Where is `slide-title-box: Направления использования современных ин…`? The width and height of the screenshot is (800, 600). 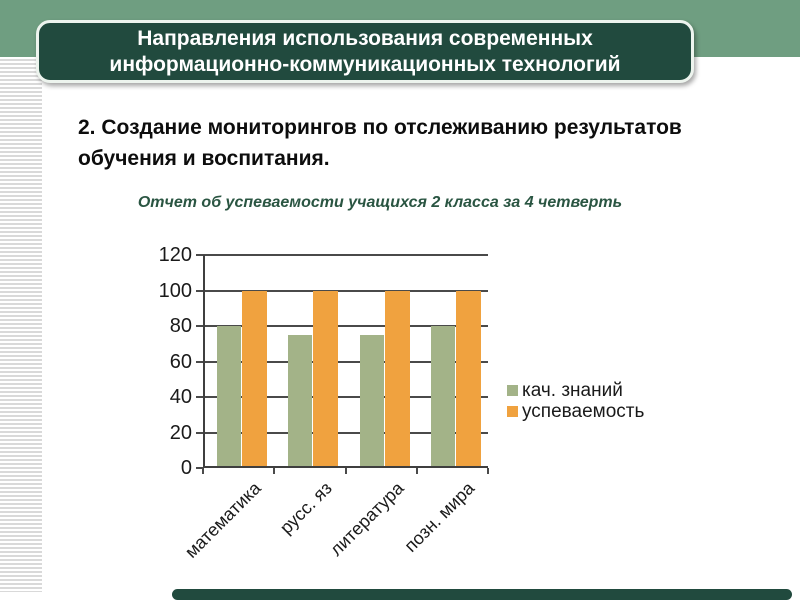
slide-title-box: Направления использования современных ин… is located at coordinates (365, 51).